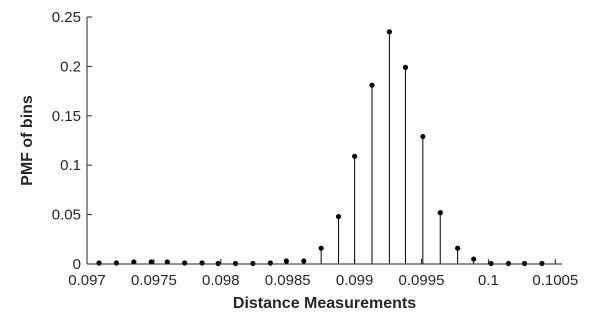 Image resolution: width=590 pixels, height=320 pixels. I want to click on x-tick-label: 0.097, so click(87, 280).